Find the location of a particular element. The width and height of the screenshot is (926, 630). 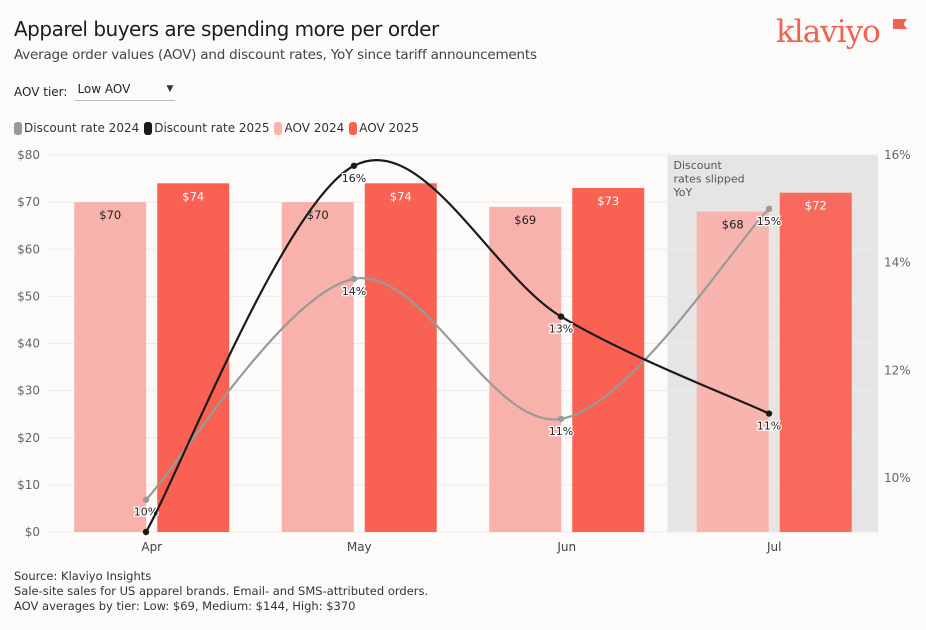

bar-data-label: $69 is located at coordinates (525, 220).